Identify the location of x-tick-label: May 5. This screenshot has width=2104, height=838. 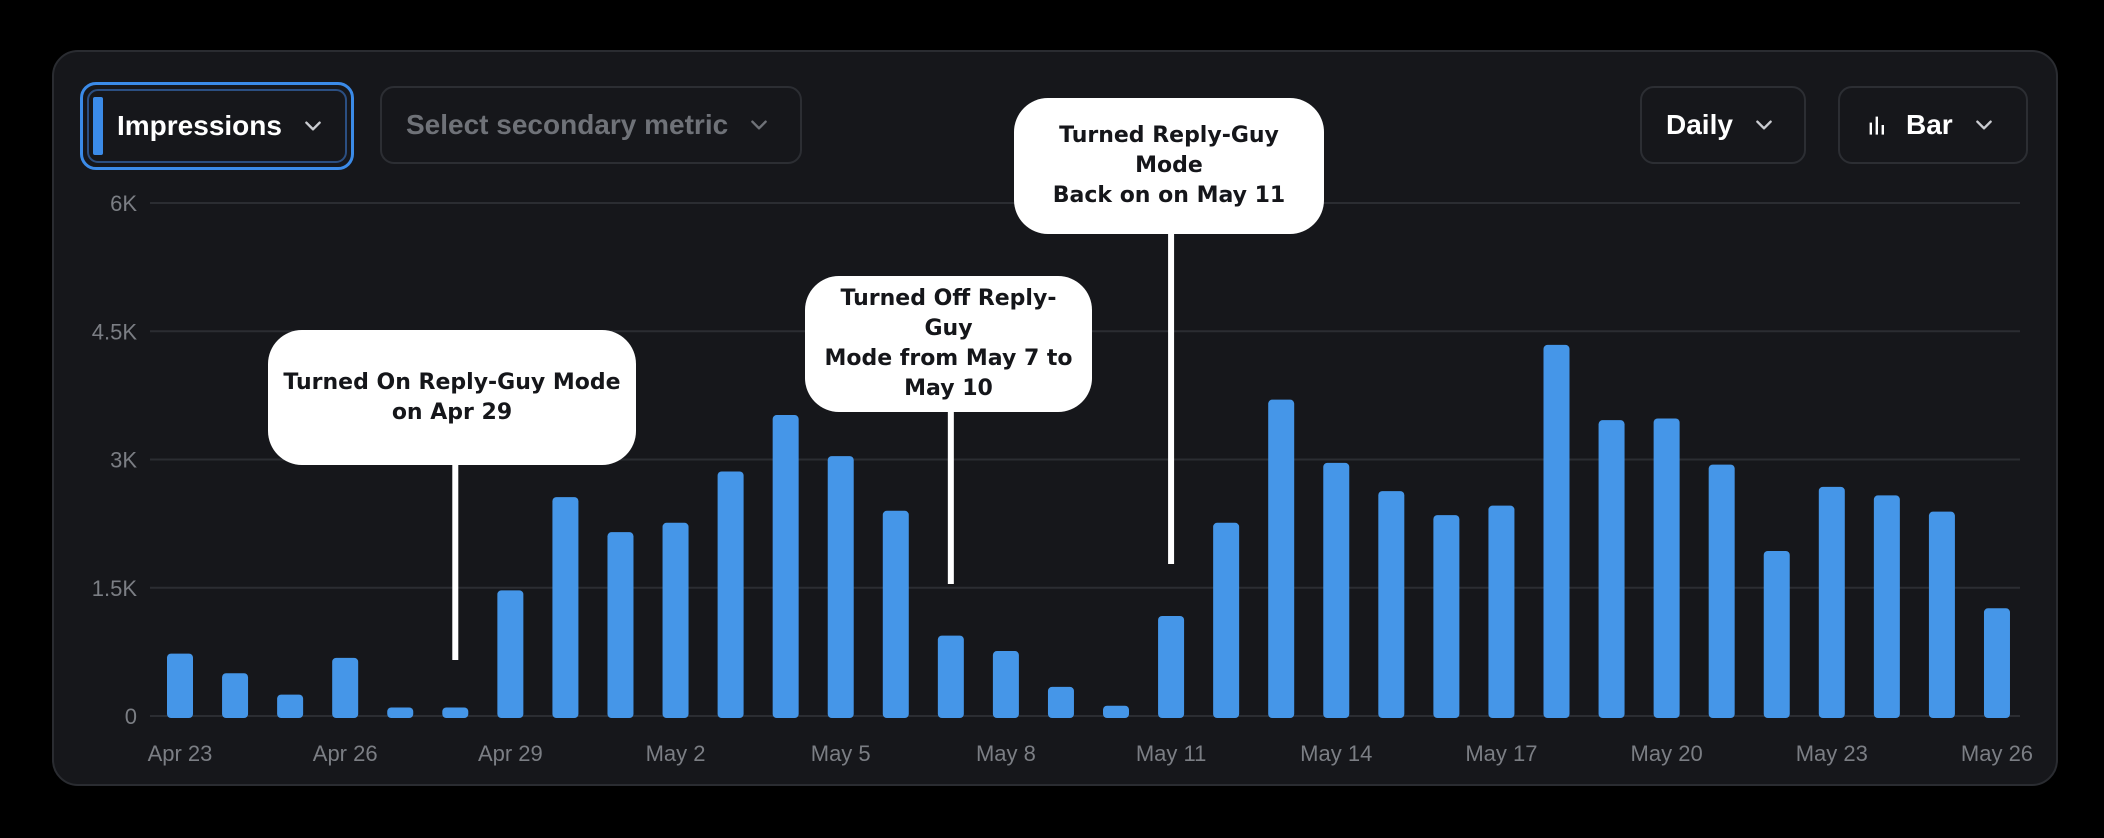
(841, 753).